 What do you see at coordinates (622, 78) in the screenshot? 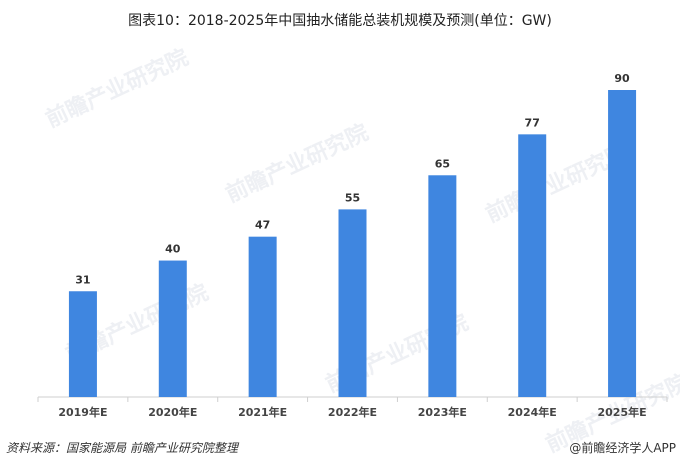
I see `data-label: 90` at bounding box center [622, 78].